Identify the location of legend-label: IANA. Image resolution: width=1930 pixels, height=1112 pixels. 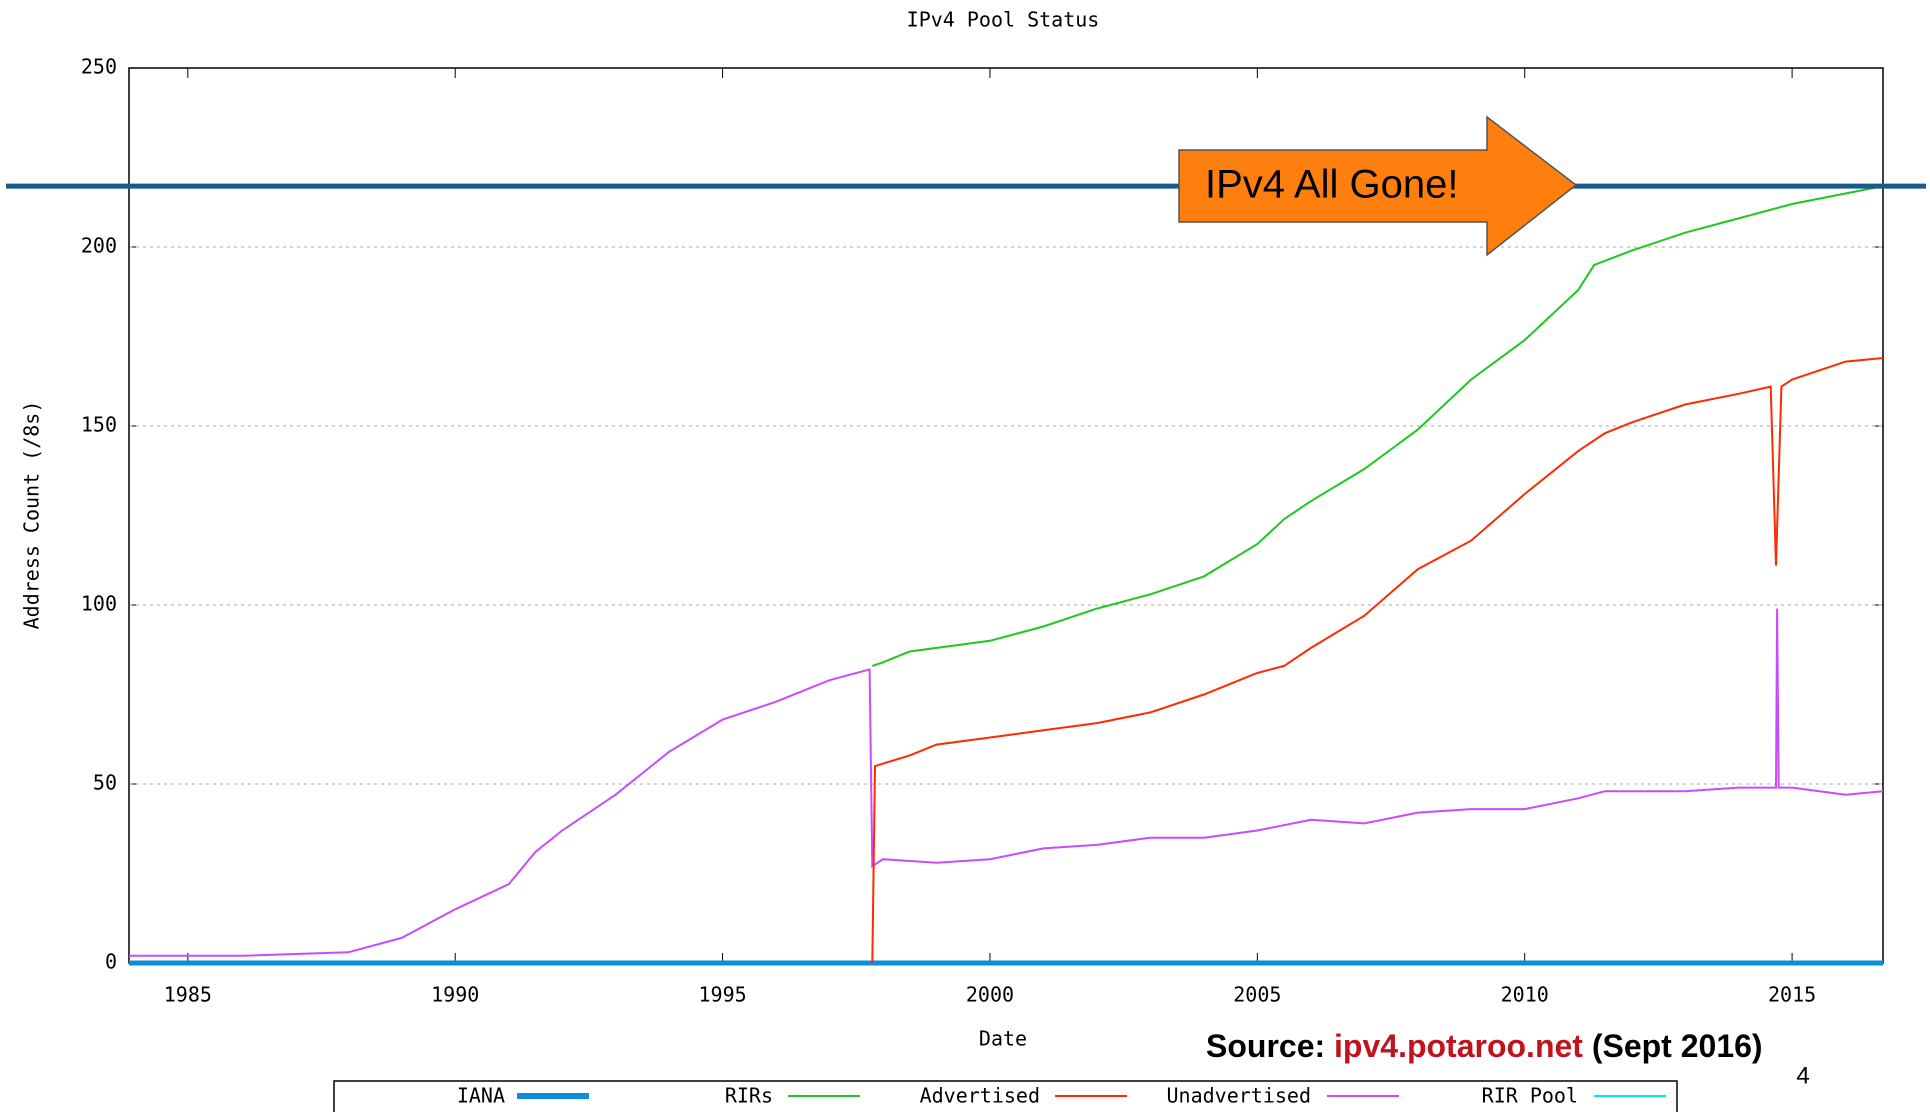
(481, 1096).